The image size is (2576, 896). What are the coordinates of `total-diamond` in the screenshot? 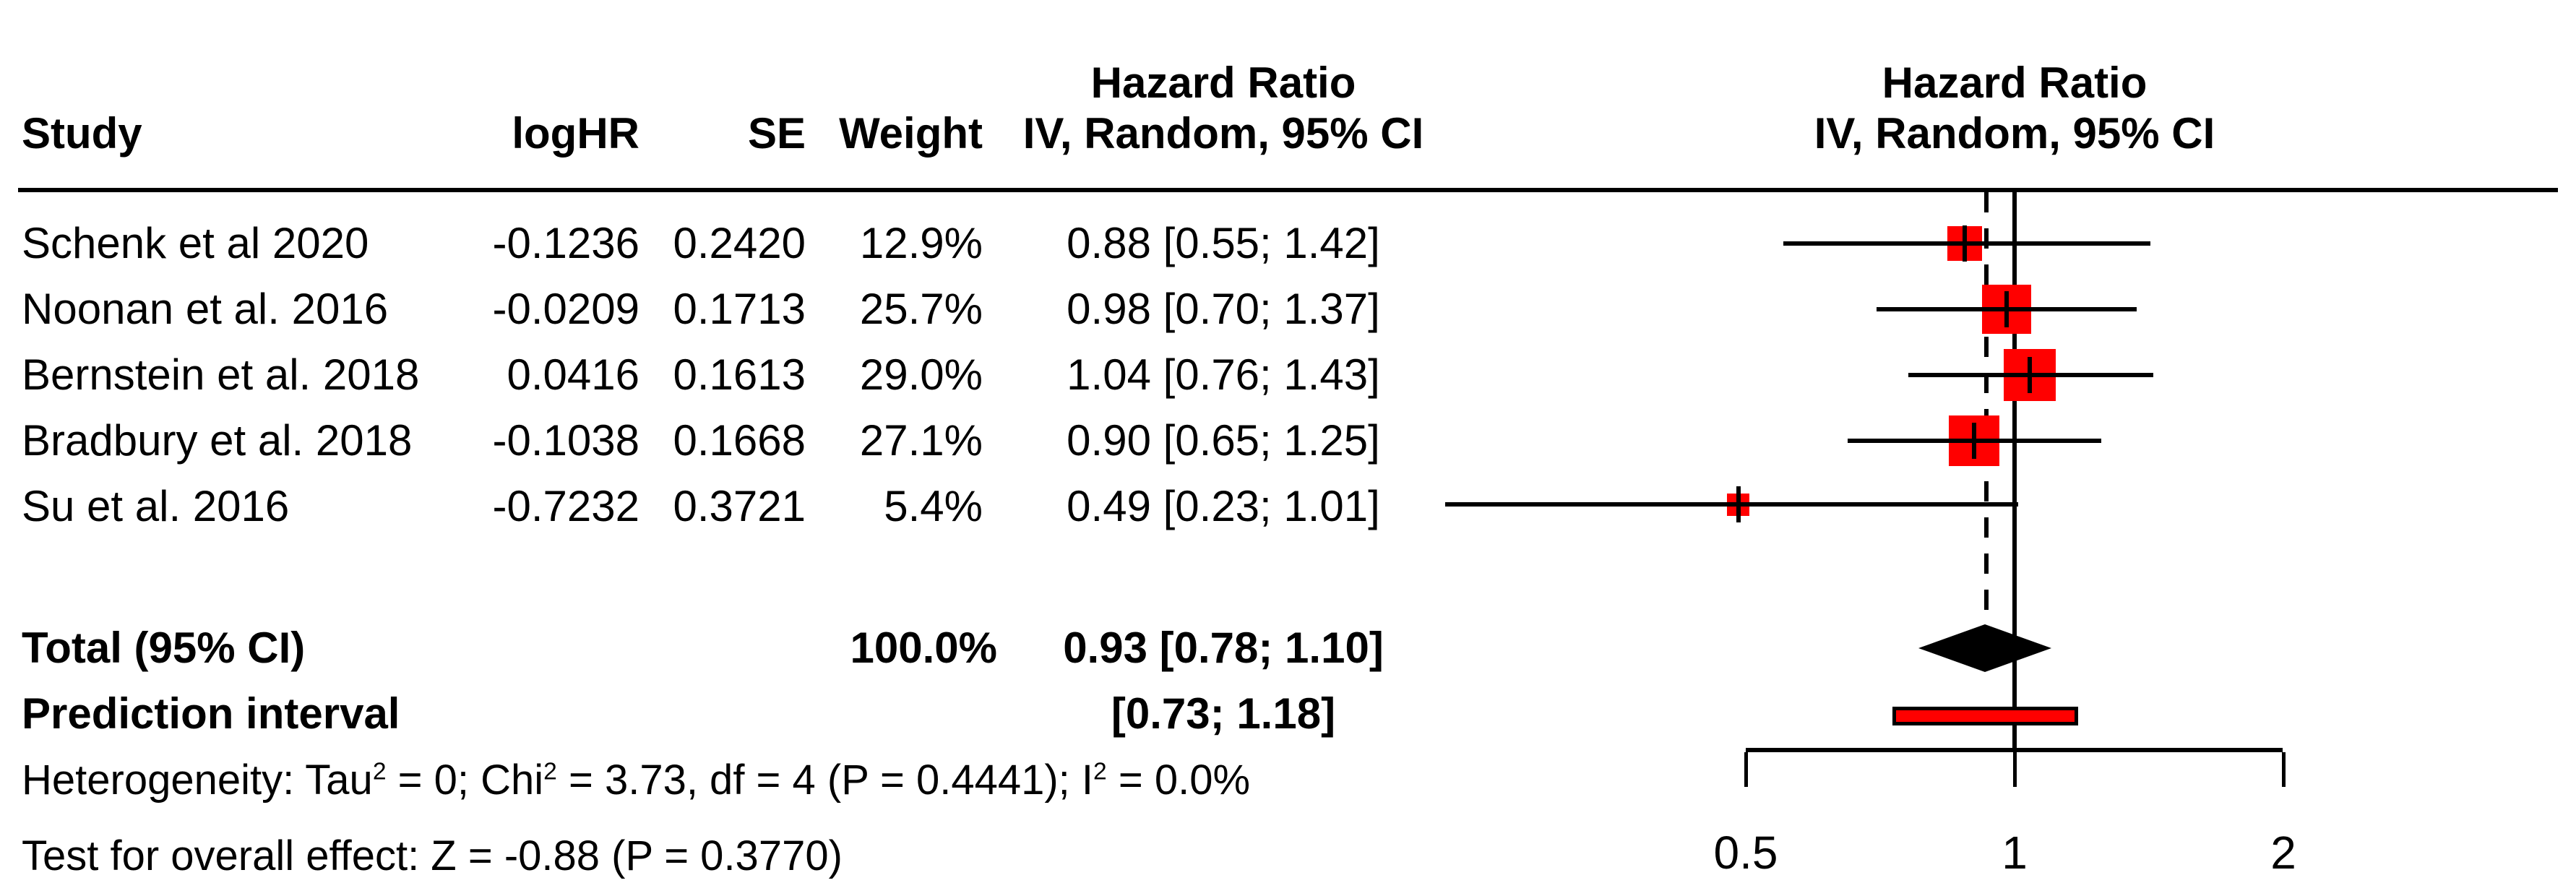 It's located at (1984, 648).